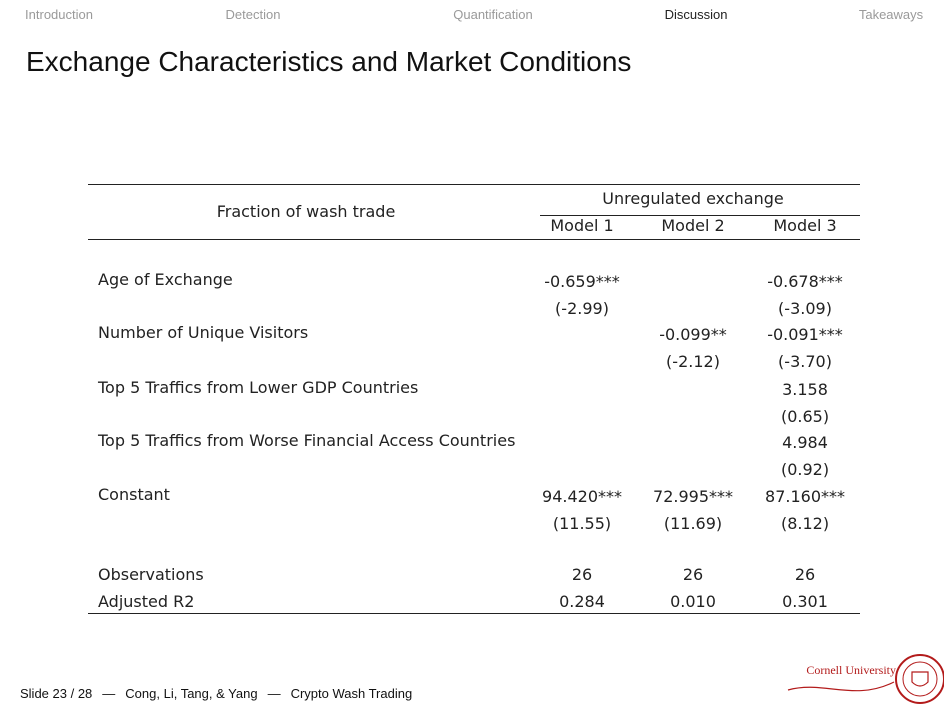  Describe the element at coordinates (351, 693) in the screenshot. I see `footer-text: Crypto Wash Trading` at that location.